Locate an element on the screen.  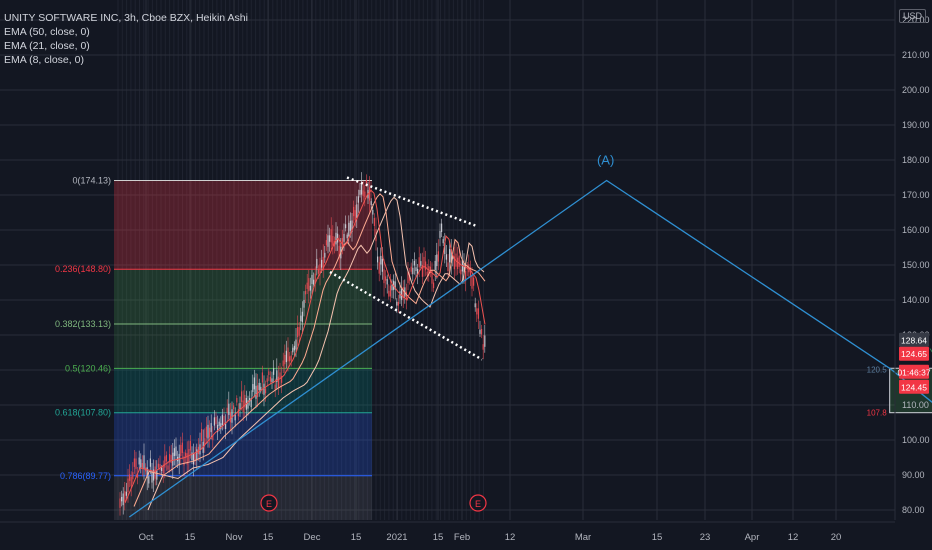
y-tick-label: 100.00 is located at coordinates (916, 440).